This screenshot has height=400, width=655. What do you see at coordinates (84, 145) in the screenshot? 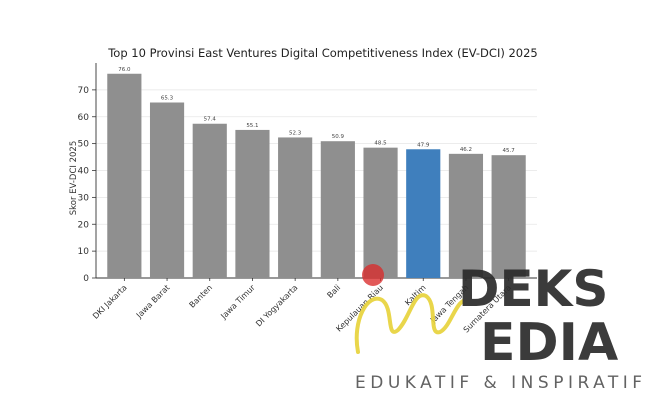
I see `y-tick-label-5: 50` at bounding box center [84, 145].